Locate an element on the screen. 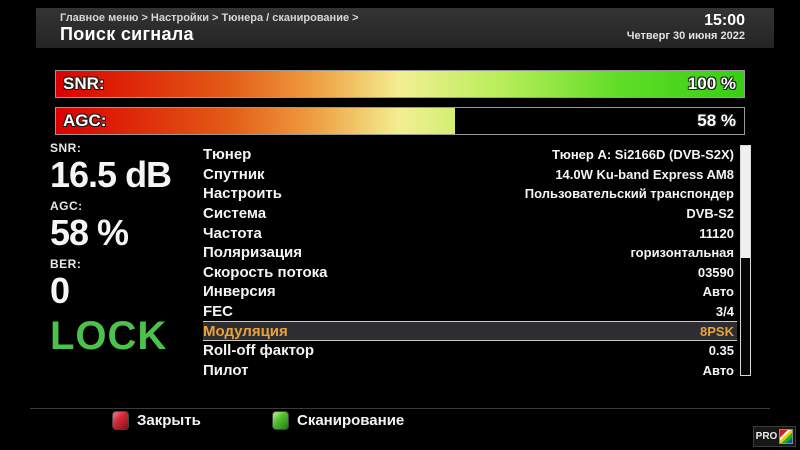 This screenshot has height=450, width=800. channel-watermark: PRO is located at coordinates (774, 436).